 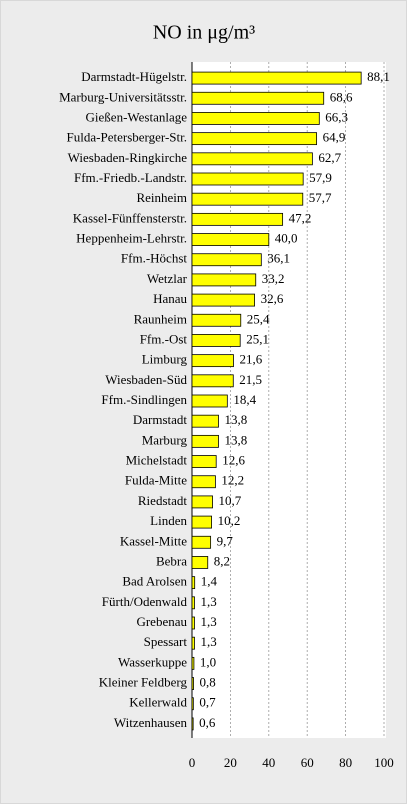 What do you see at coordinates (244, 399) in the screenshot?
I see `value-label: 18,4` at bounding box center [244, 399].